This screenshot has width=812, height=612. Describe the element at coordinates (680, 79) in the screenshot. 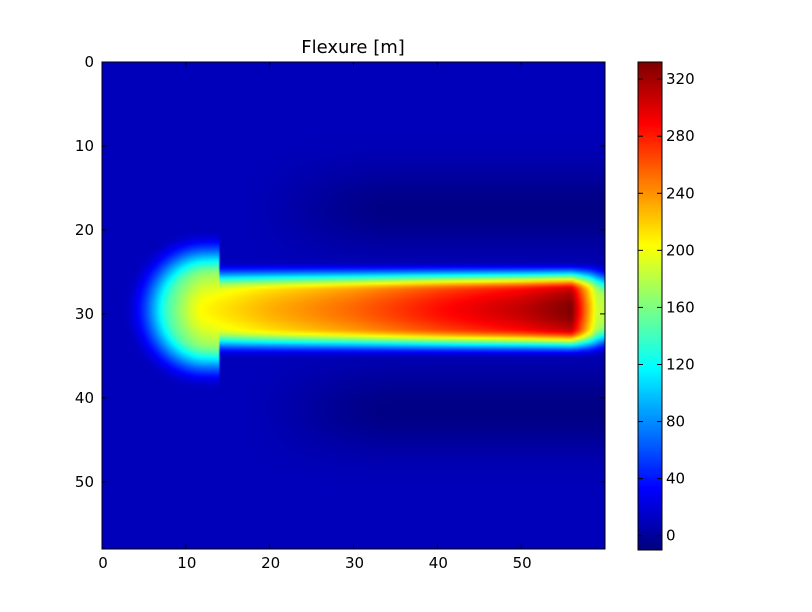

I see `colorbar-tick-label: 320` at that location.